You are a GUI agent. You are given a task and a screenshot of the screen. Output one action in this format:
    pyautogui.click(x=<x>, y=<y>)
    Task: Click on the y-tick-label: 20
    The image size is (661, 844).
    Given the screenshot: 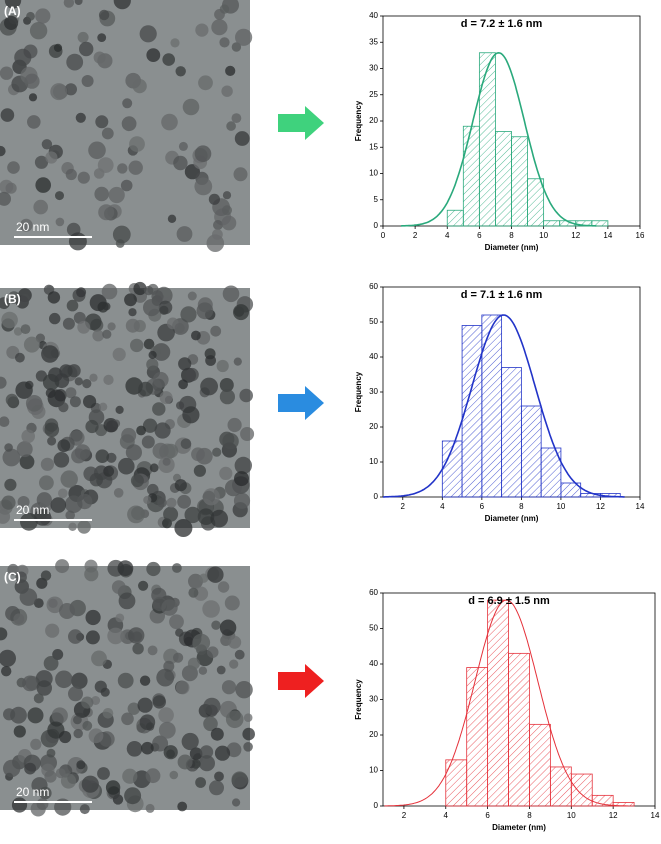 What is the action you would take?
    pyautogui.click(x=373, y=120)
    